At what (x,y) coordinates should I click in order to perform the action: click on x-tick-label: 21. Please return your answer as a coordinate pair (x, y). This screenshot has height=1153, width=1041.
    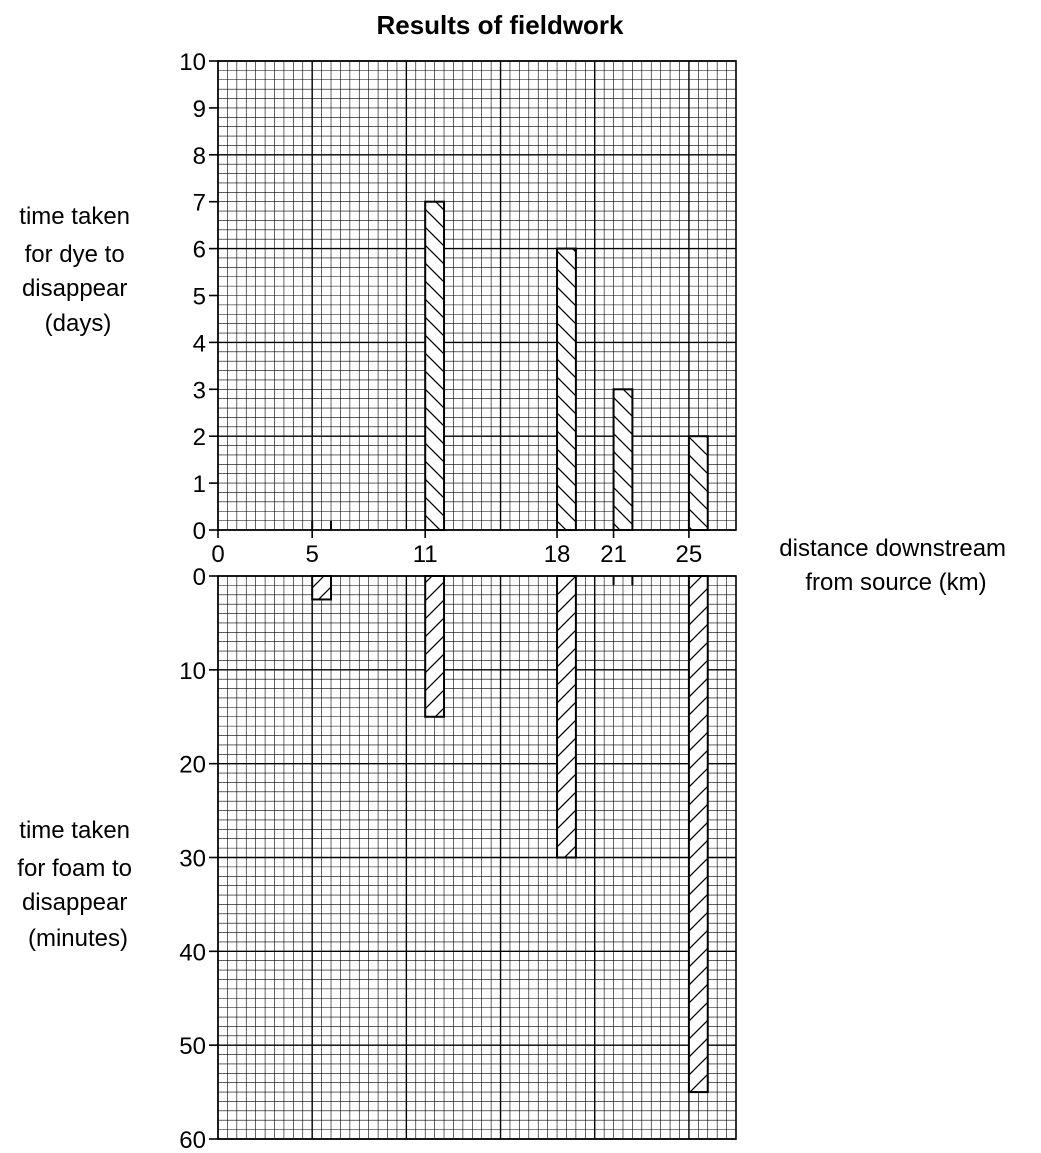
    Looking at the image, I should click on (613, 554).